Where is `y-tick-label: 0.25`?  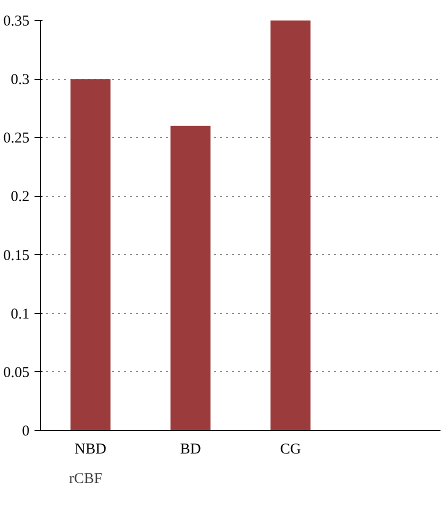 y-tick-label: 0.25 is located at coordinates (16, 138).